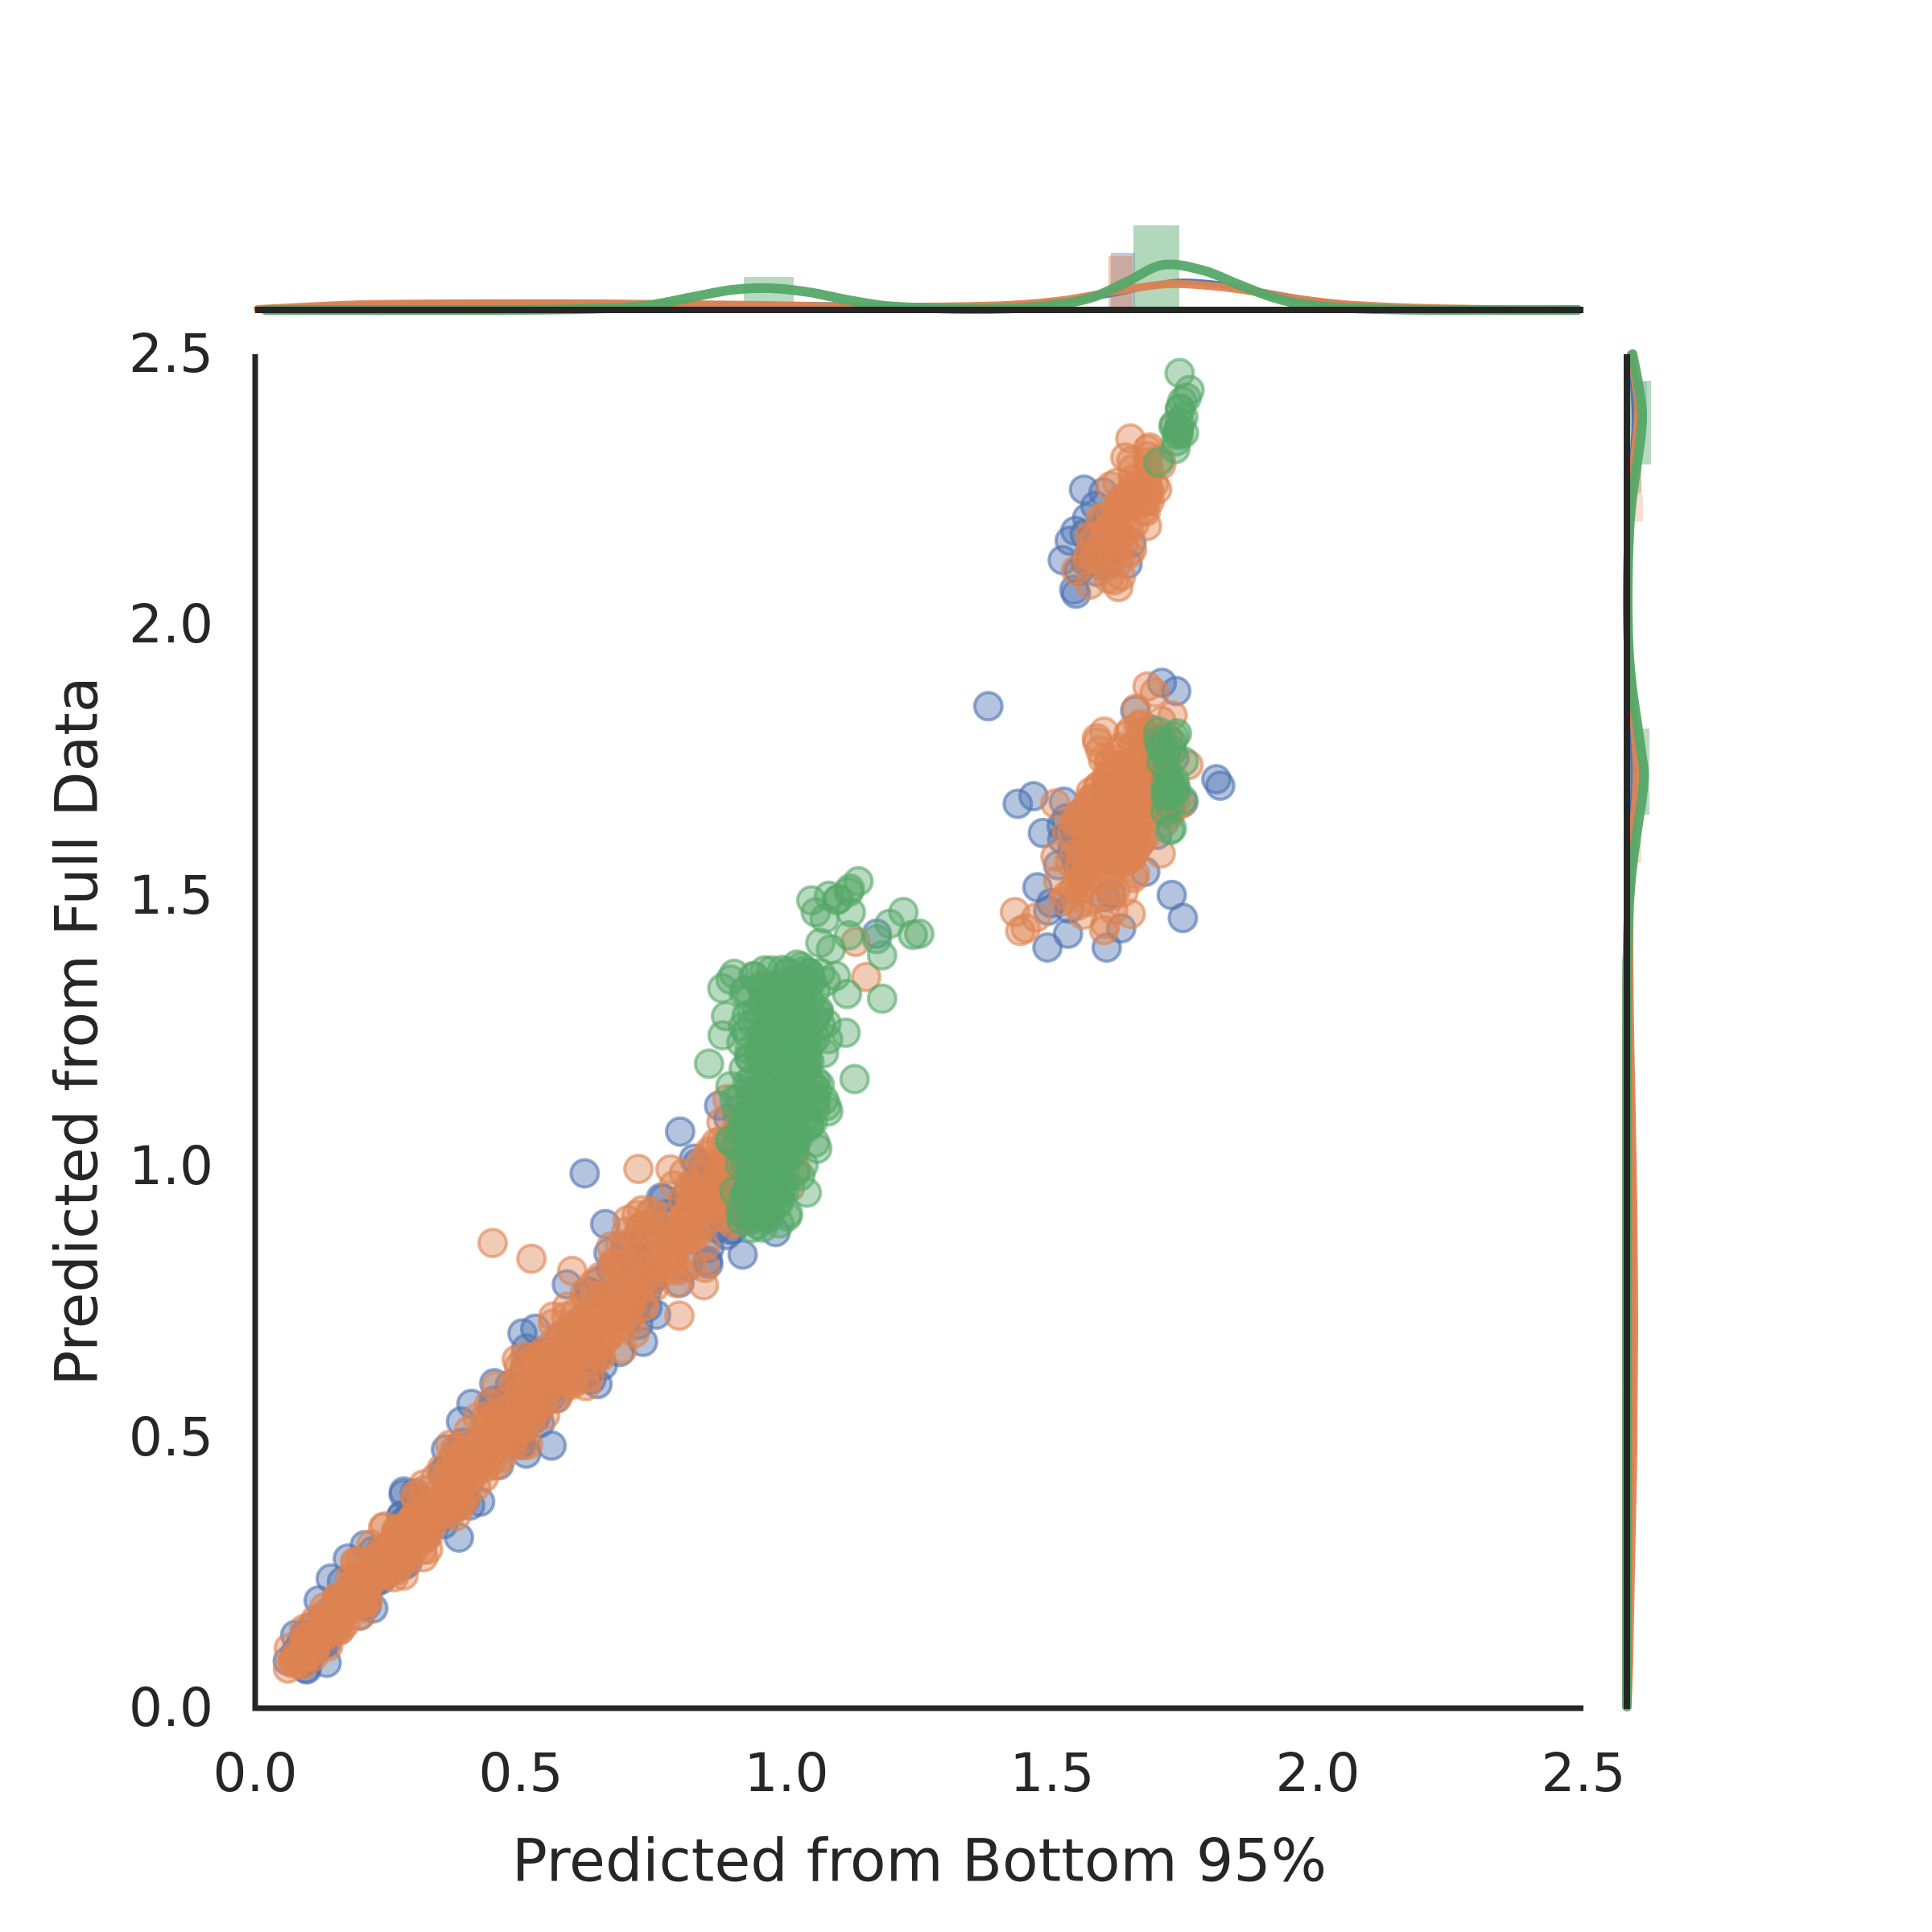 The width and height of the screenshot is (1932, 1932). Describe the element at coordinates (171, 1437) in the screenshot. I see `y-tick-label-4: 0.5` at that location.